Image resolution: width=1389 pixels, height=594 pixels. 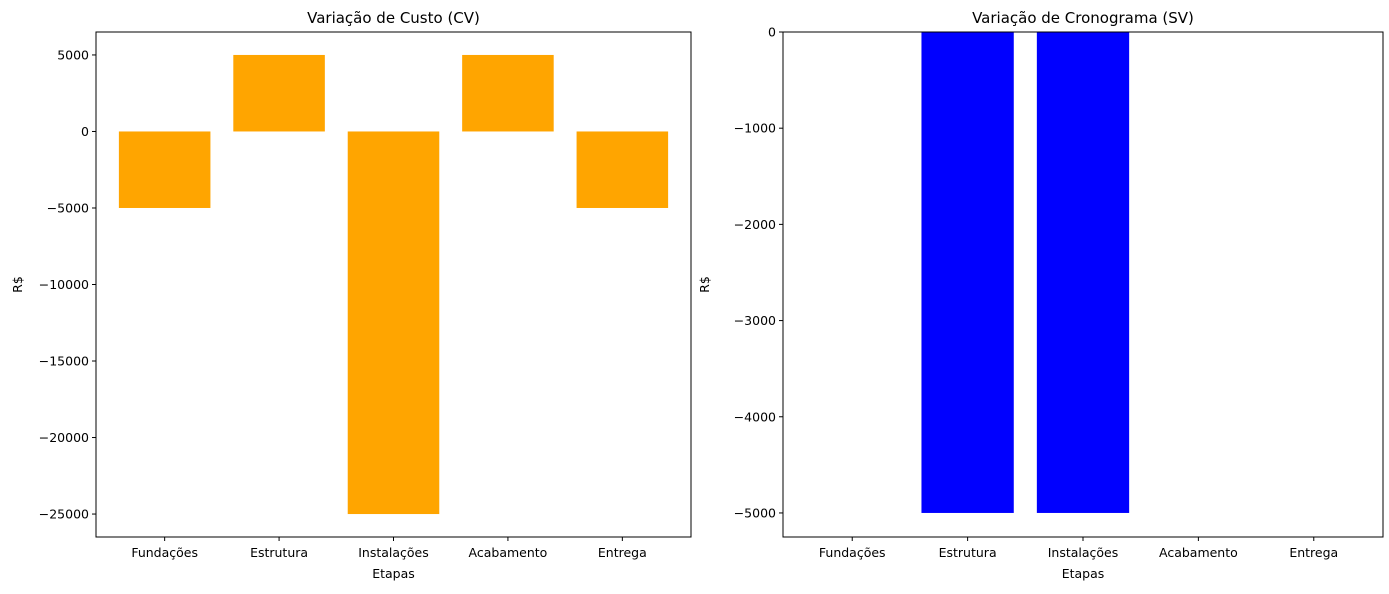 I want to click on y-tick-label: −25000, so click(x=64, y=514).